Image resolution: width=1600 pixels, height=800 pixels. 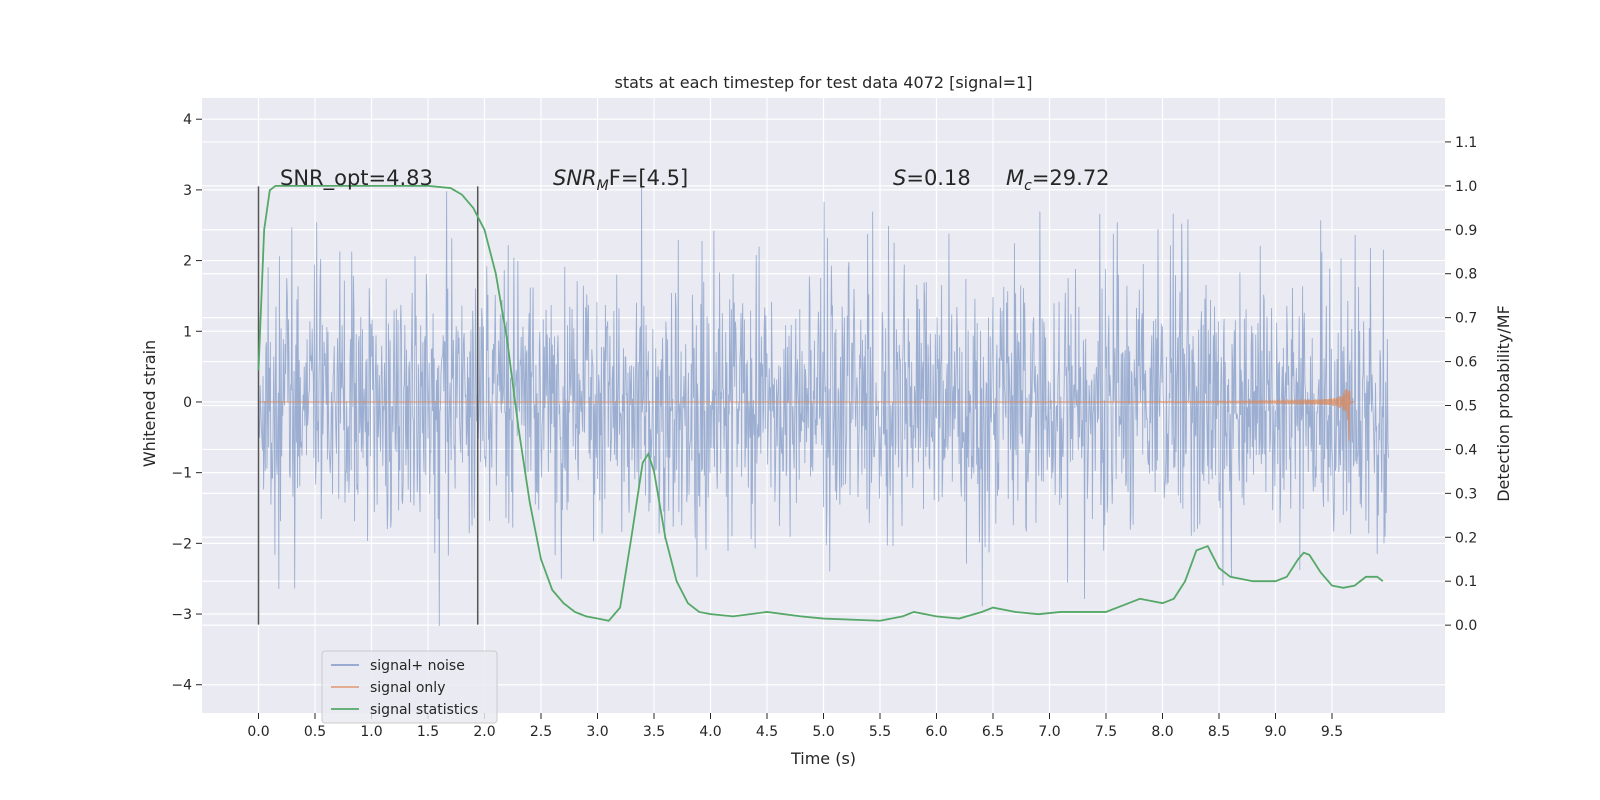 I want to click on annotation-mc-sub: c, so click(x=1028, y=186).